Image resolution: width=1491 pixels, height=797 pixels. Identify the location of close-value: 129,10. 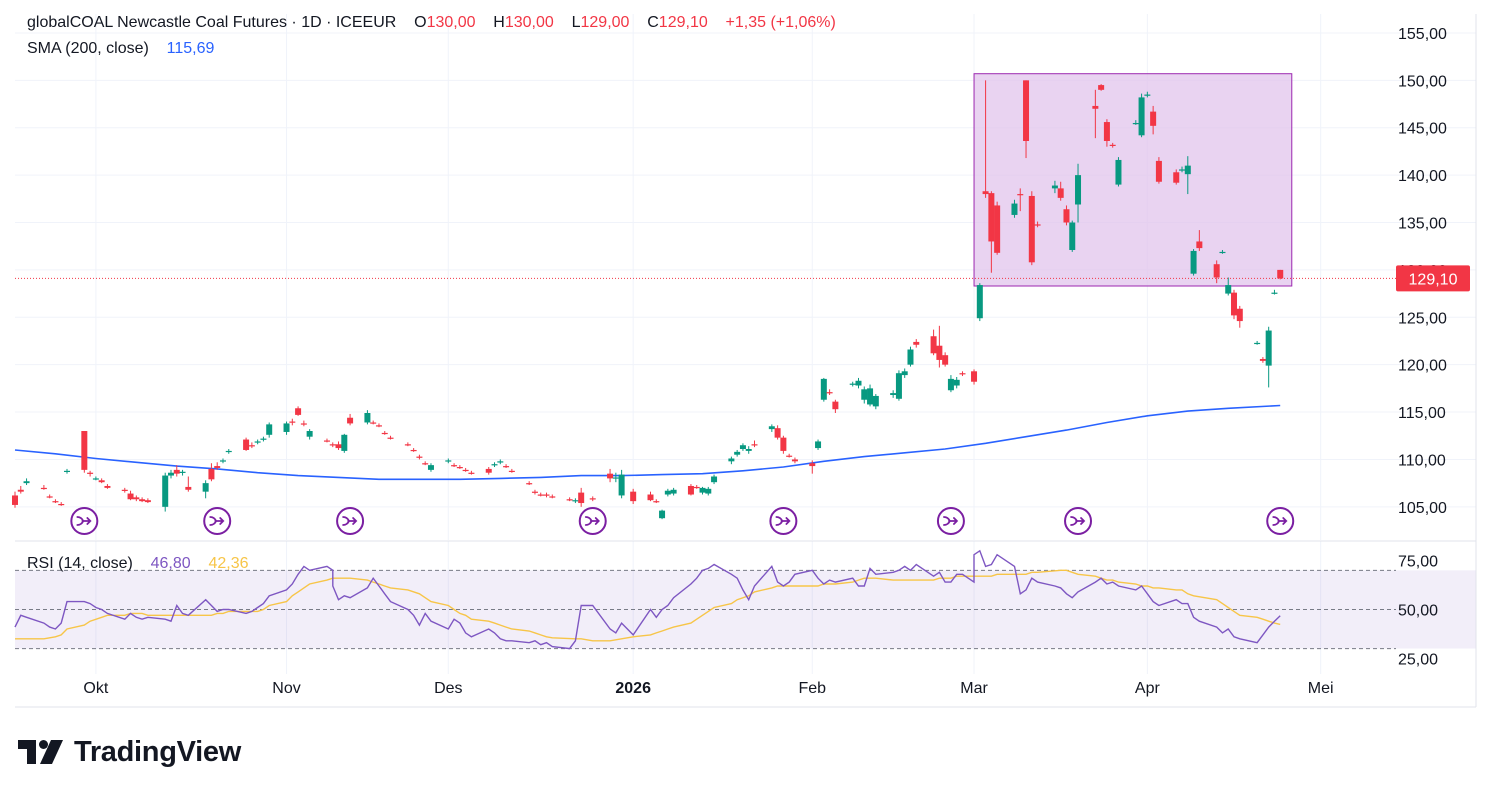
(683, 22).